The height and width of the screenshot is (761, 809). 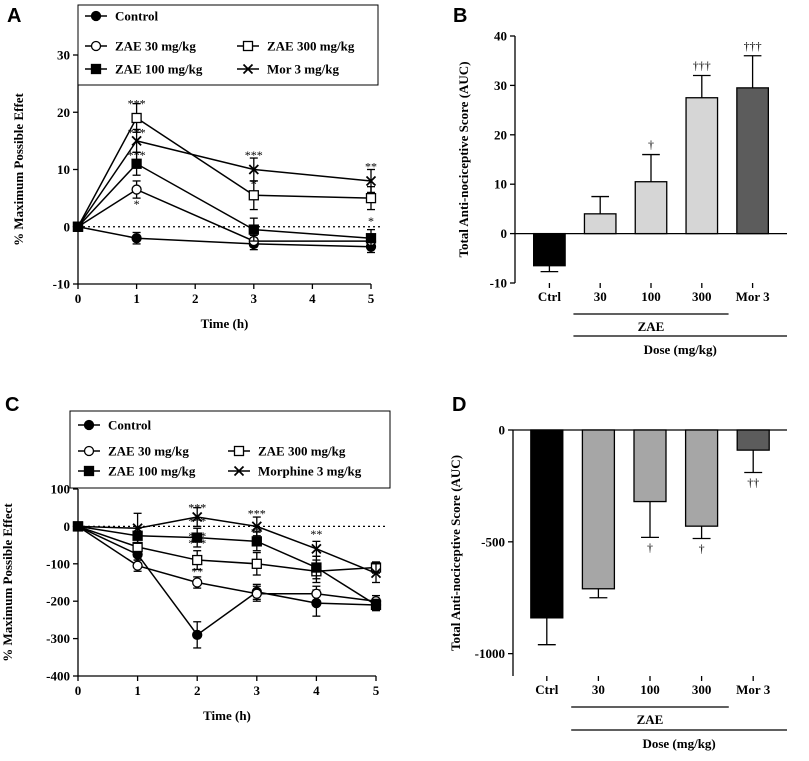 I want to click on x-tick-label: 1, so click(x=137, y=690).